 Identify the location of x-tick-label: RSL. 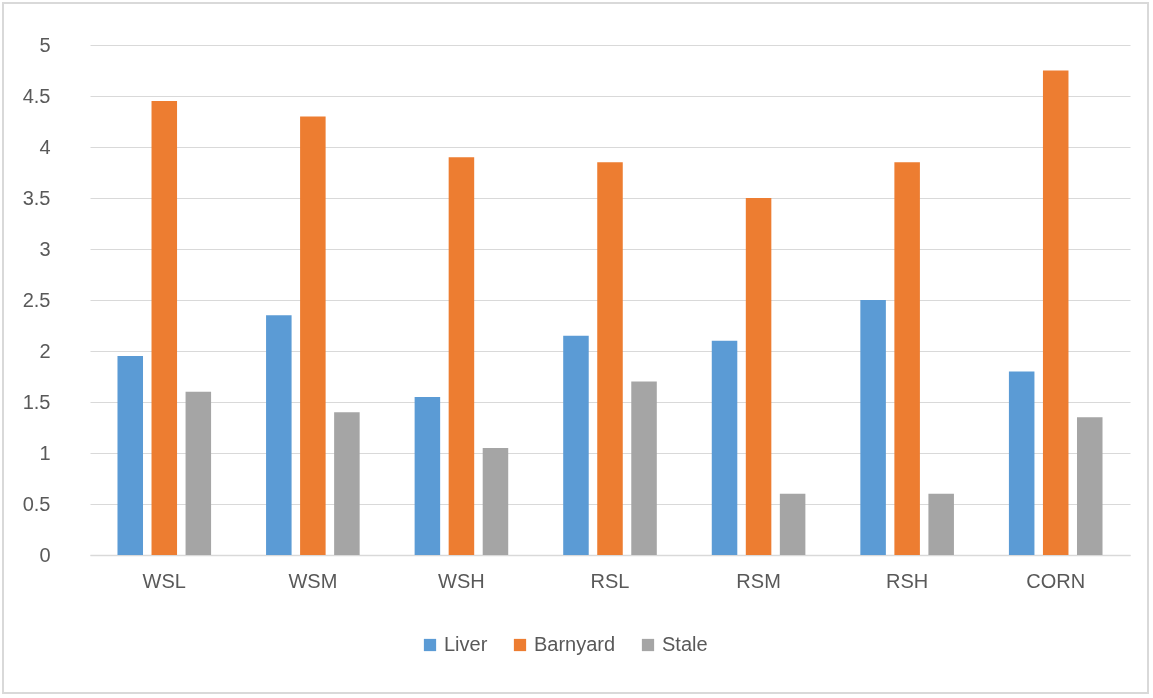
(610, 580).